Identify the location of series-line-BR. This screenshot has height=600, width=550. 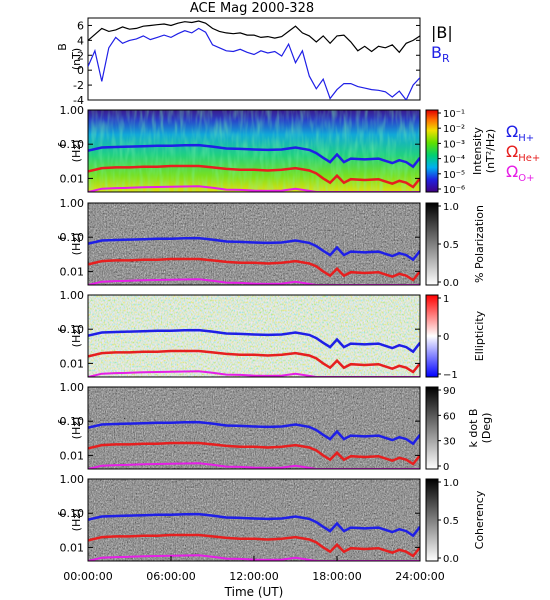
(254, 63).